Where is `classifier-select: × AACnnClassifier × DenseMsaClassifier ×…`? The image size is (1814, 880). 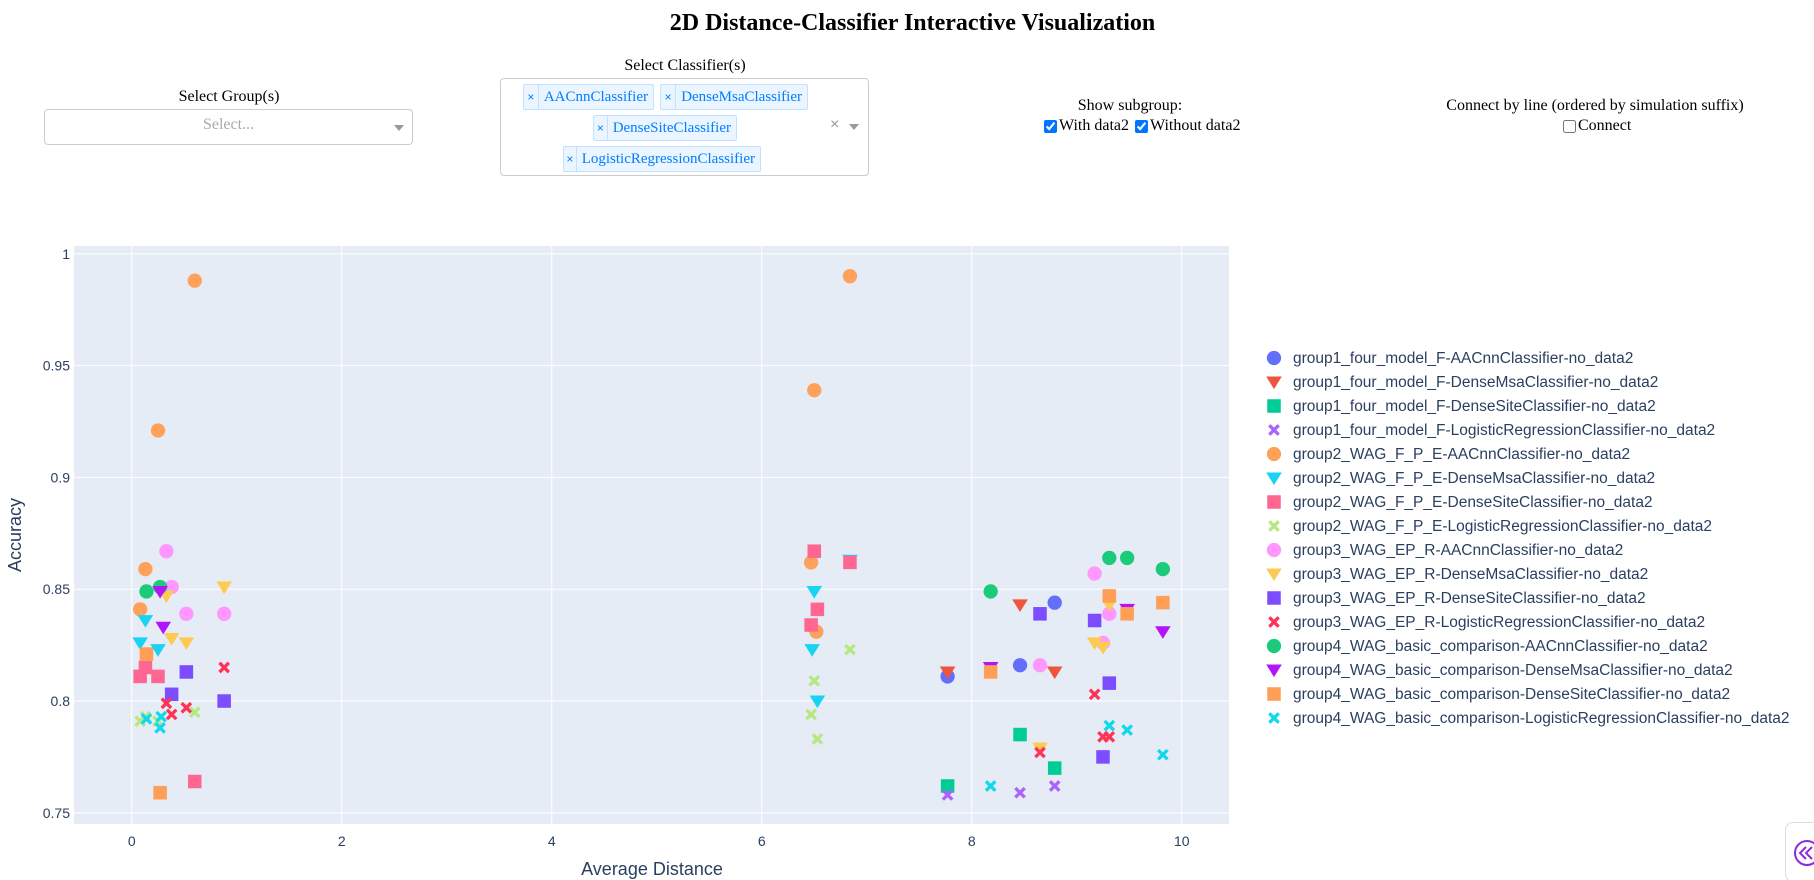 classifier-select: × AACnnClassifier × DenseMsaClassifier ×… is located at coordinates (684, 127).